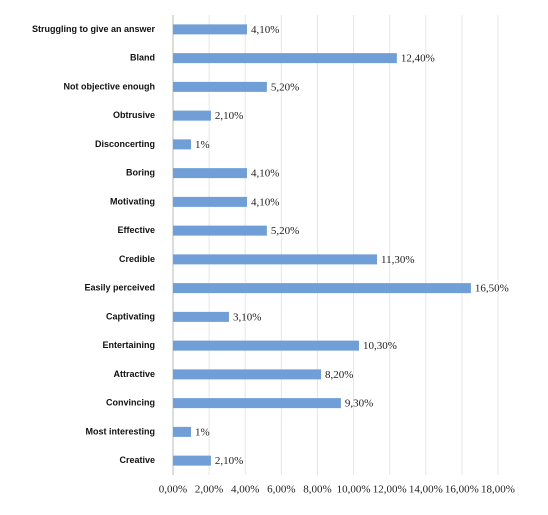 This screenshot has width=548, height=515. I want to click on category-label: Creative, so click(137, 460).